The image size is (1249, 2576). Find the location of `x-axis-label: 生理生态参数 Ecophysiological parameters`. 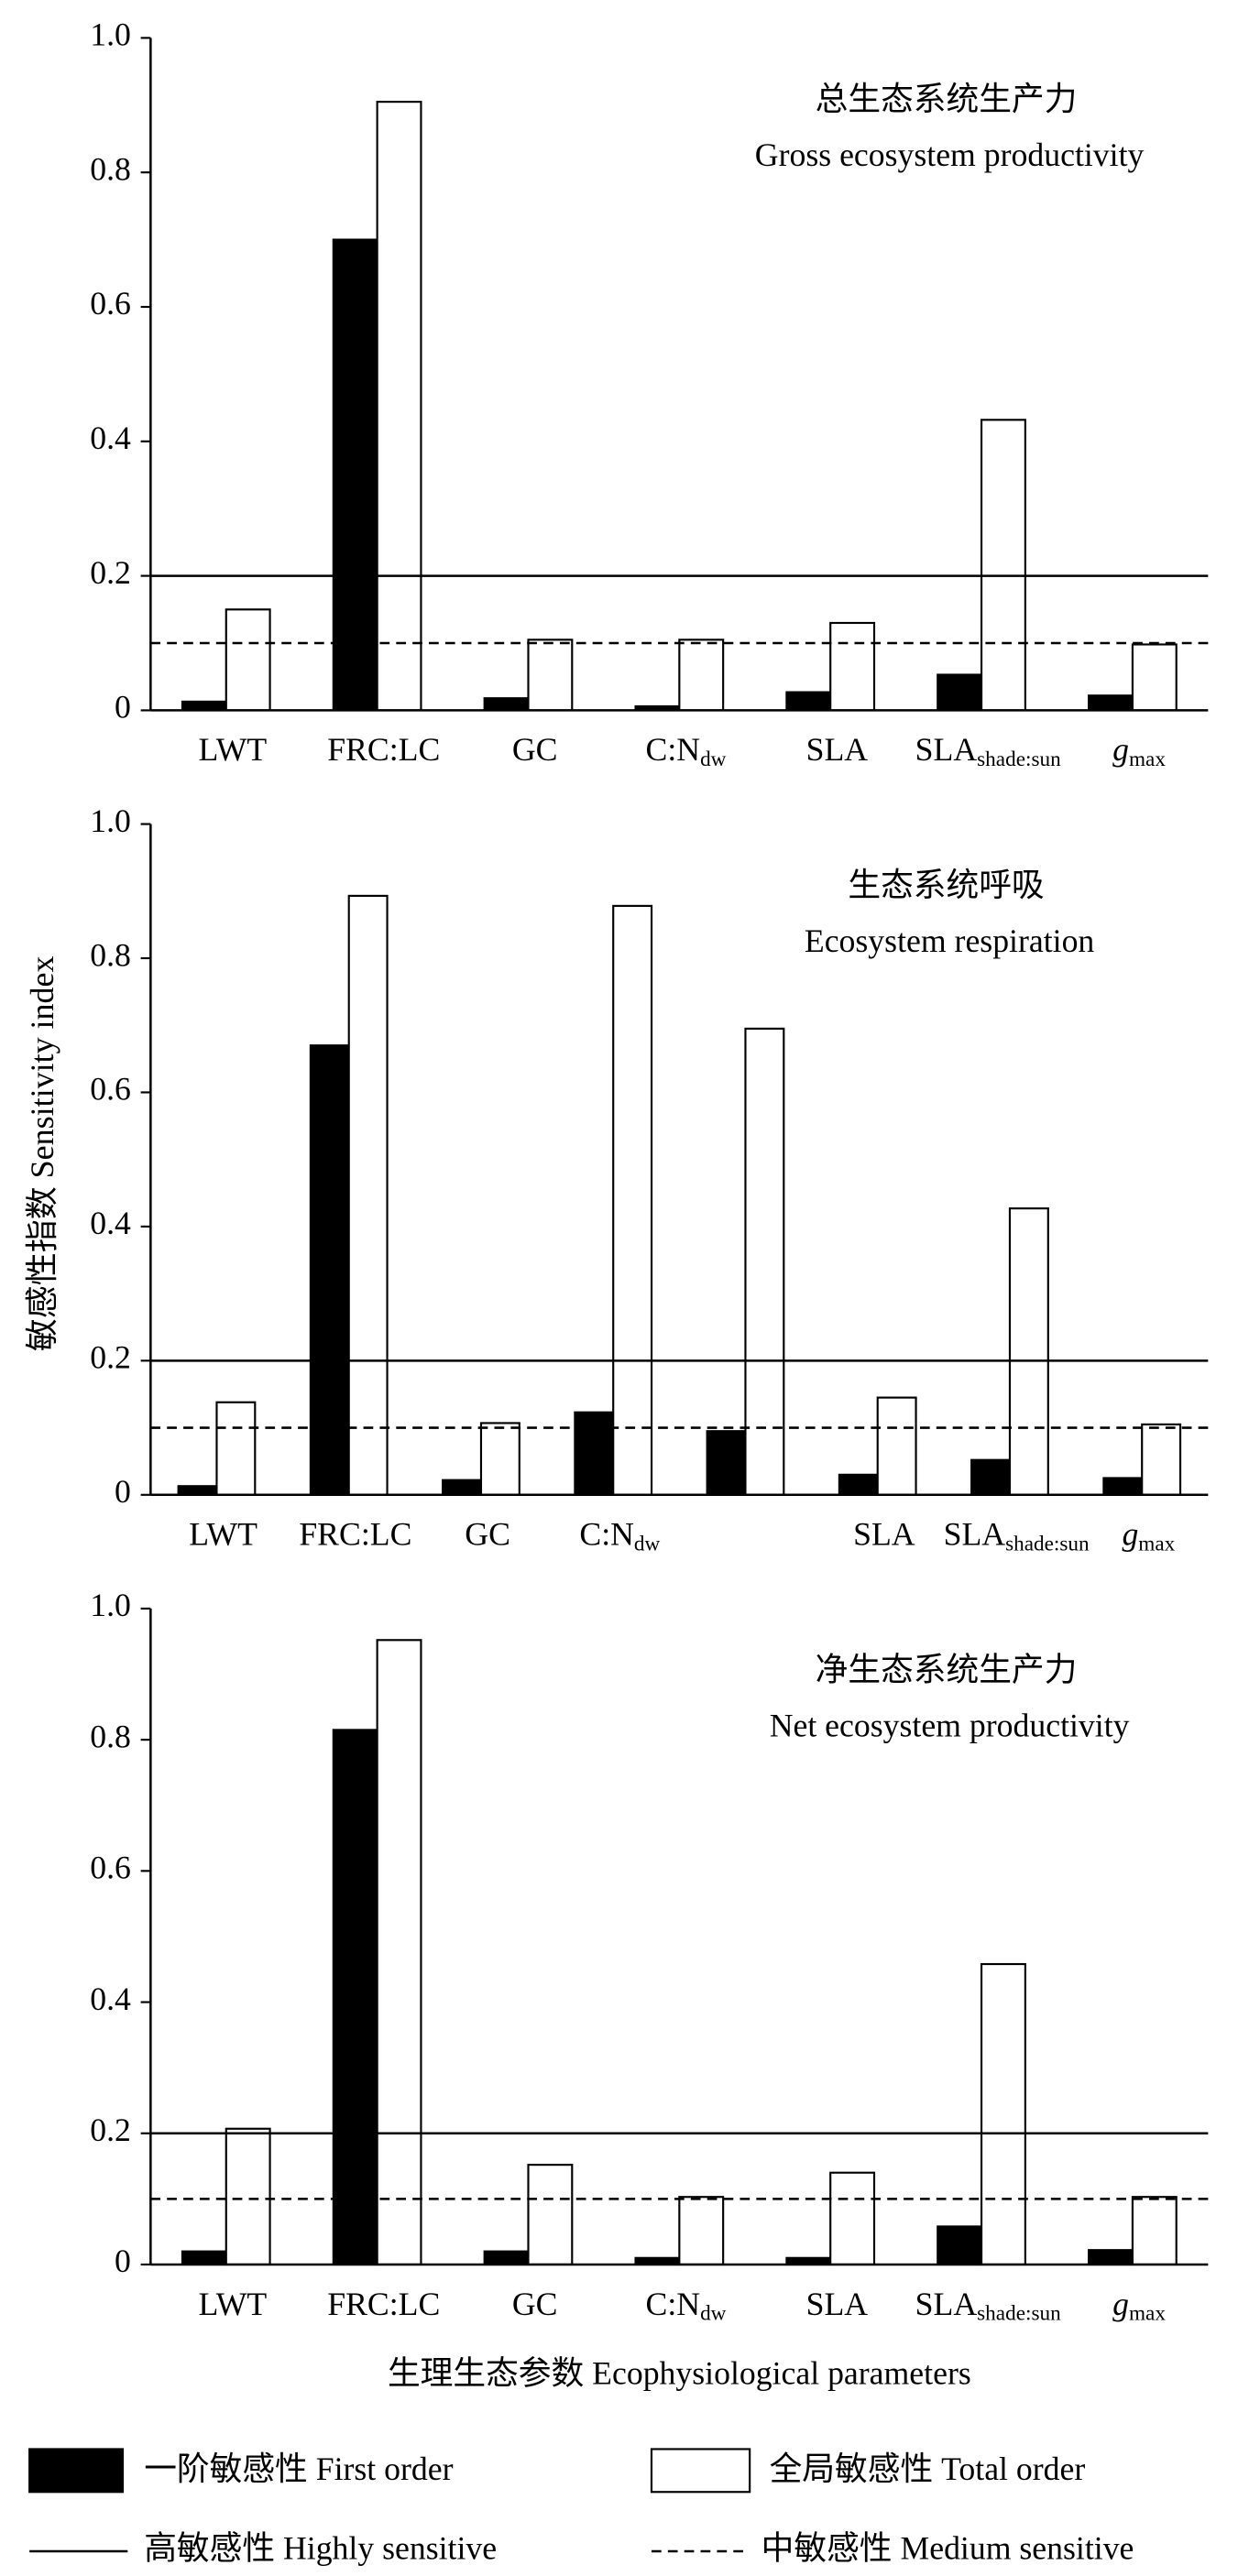

x-axis-label: 生理生态参数 Ecophysiological parameters is located at coordinates (679, 2373).